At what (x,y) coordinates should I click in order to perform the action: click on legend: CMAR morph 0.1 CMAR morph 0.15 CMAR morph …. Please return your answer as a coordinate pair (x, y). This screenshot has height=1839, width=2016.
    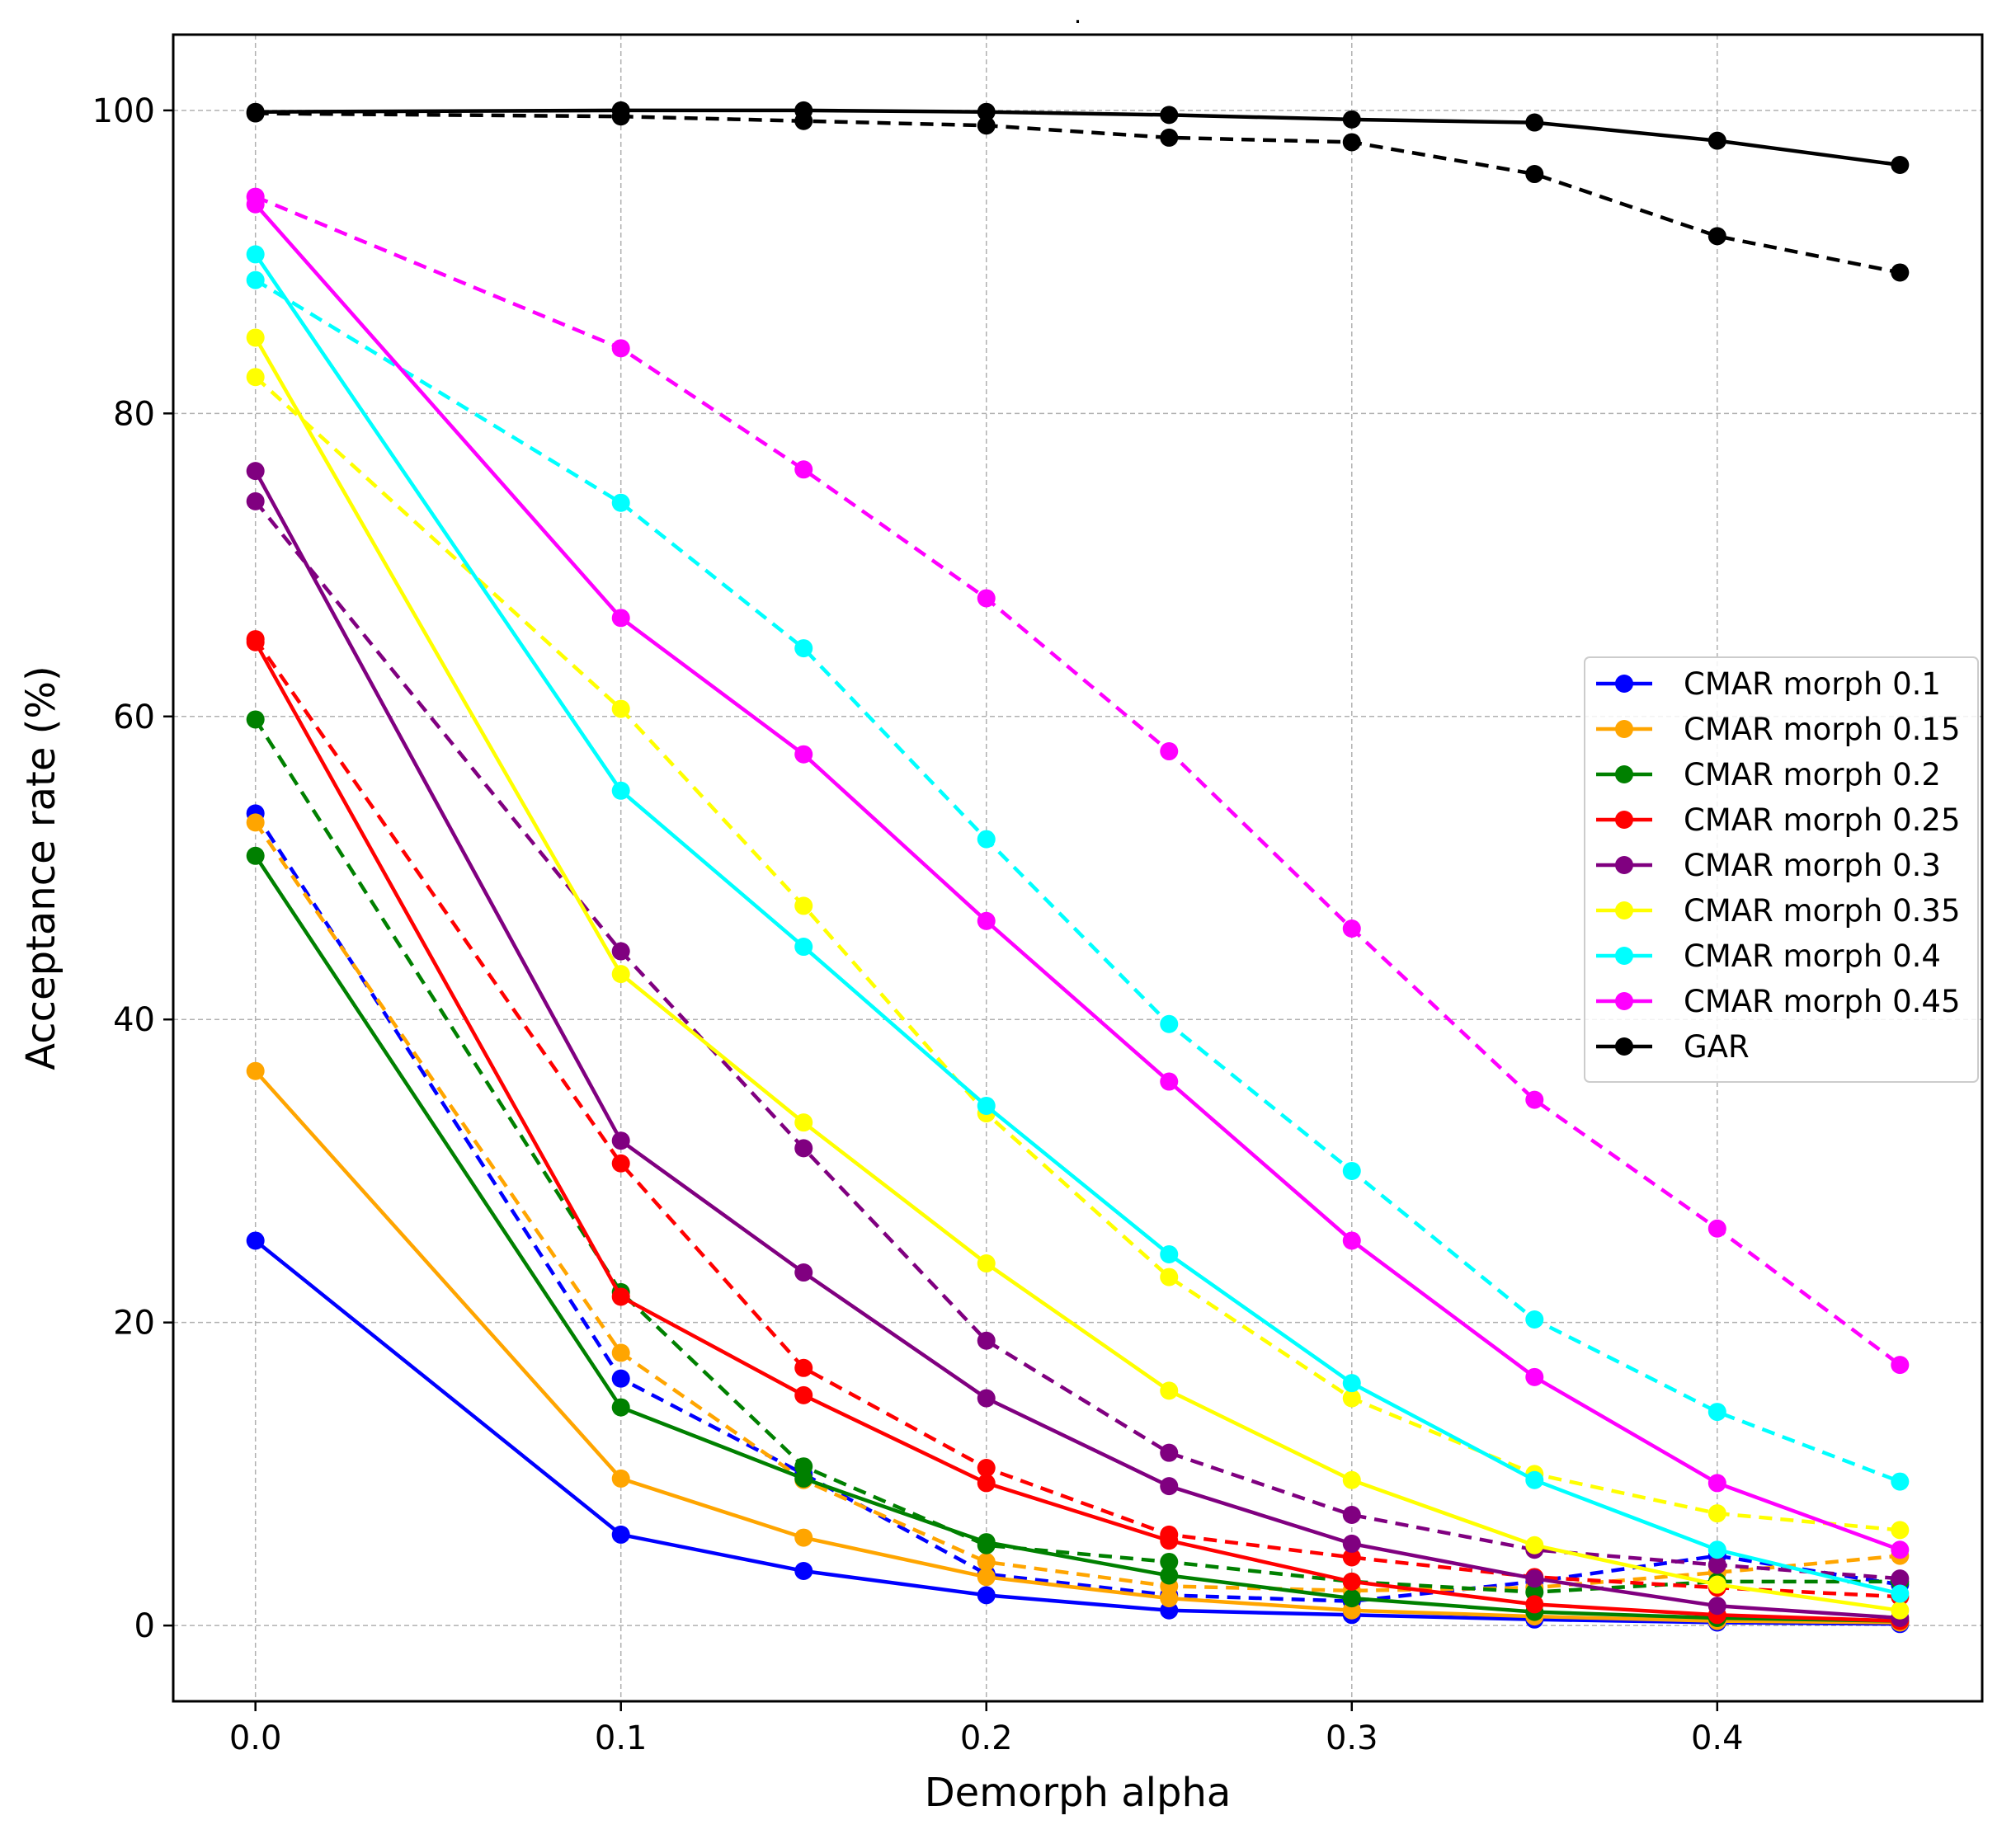
    Looking at the image, I should click on (1781, 869).